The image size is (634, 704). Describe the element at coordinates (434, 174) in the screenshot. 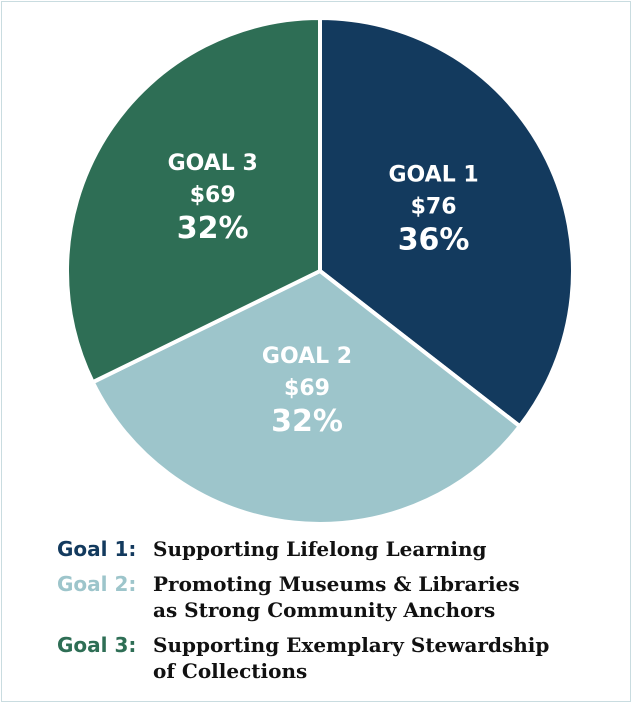

I see `slice-goal-label-goal-1: GOAL 1` at that location.